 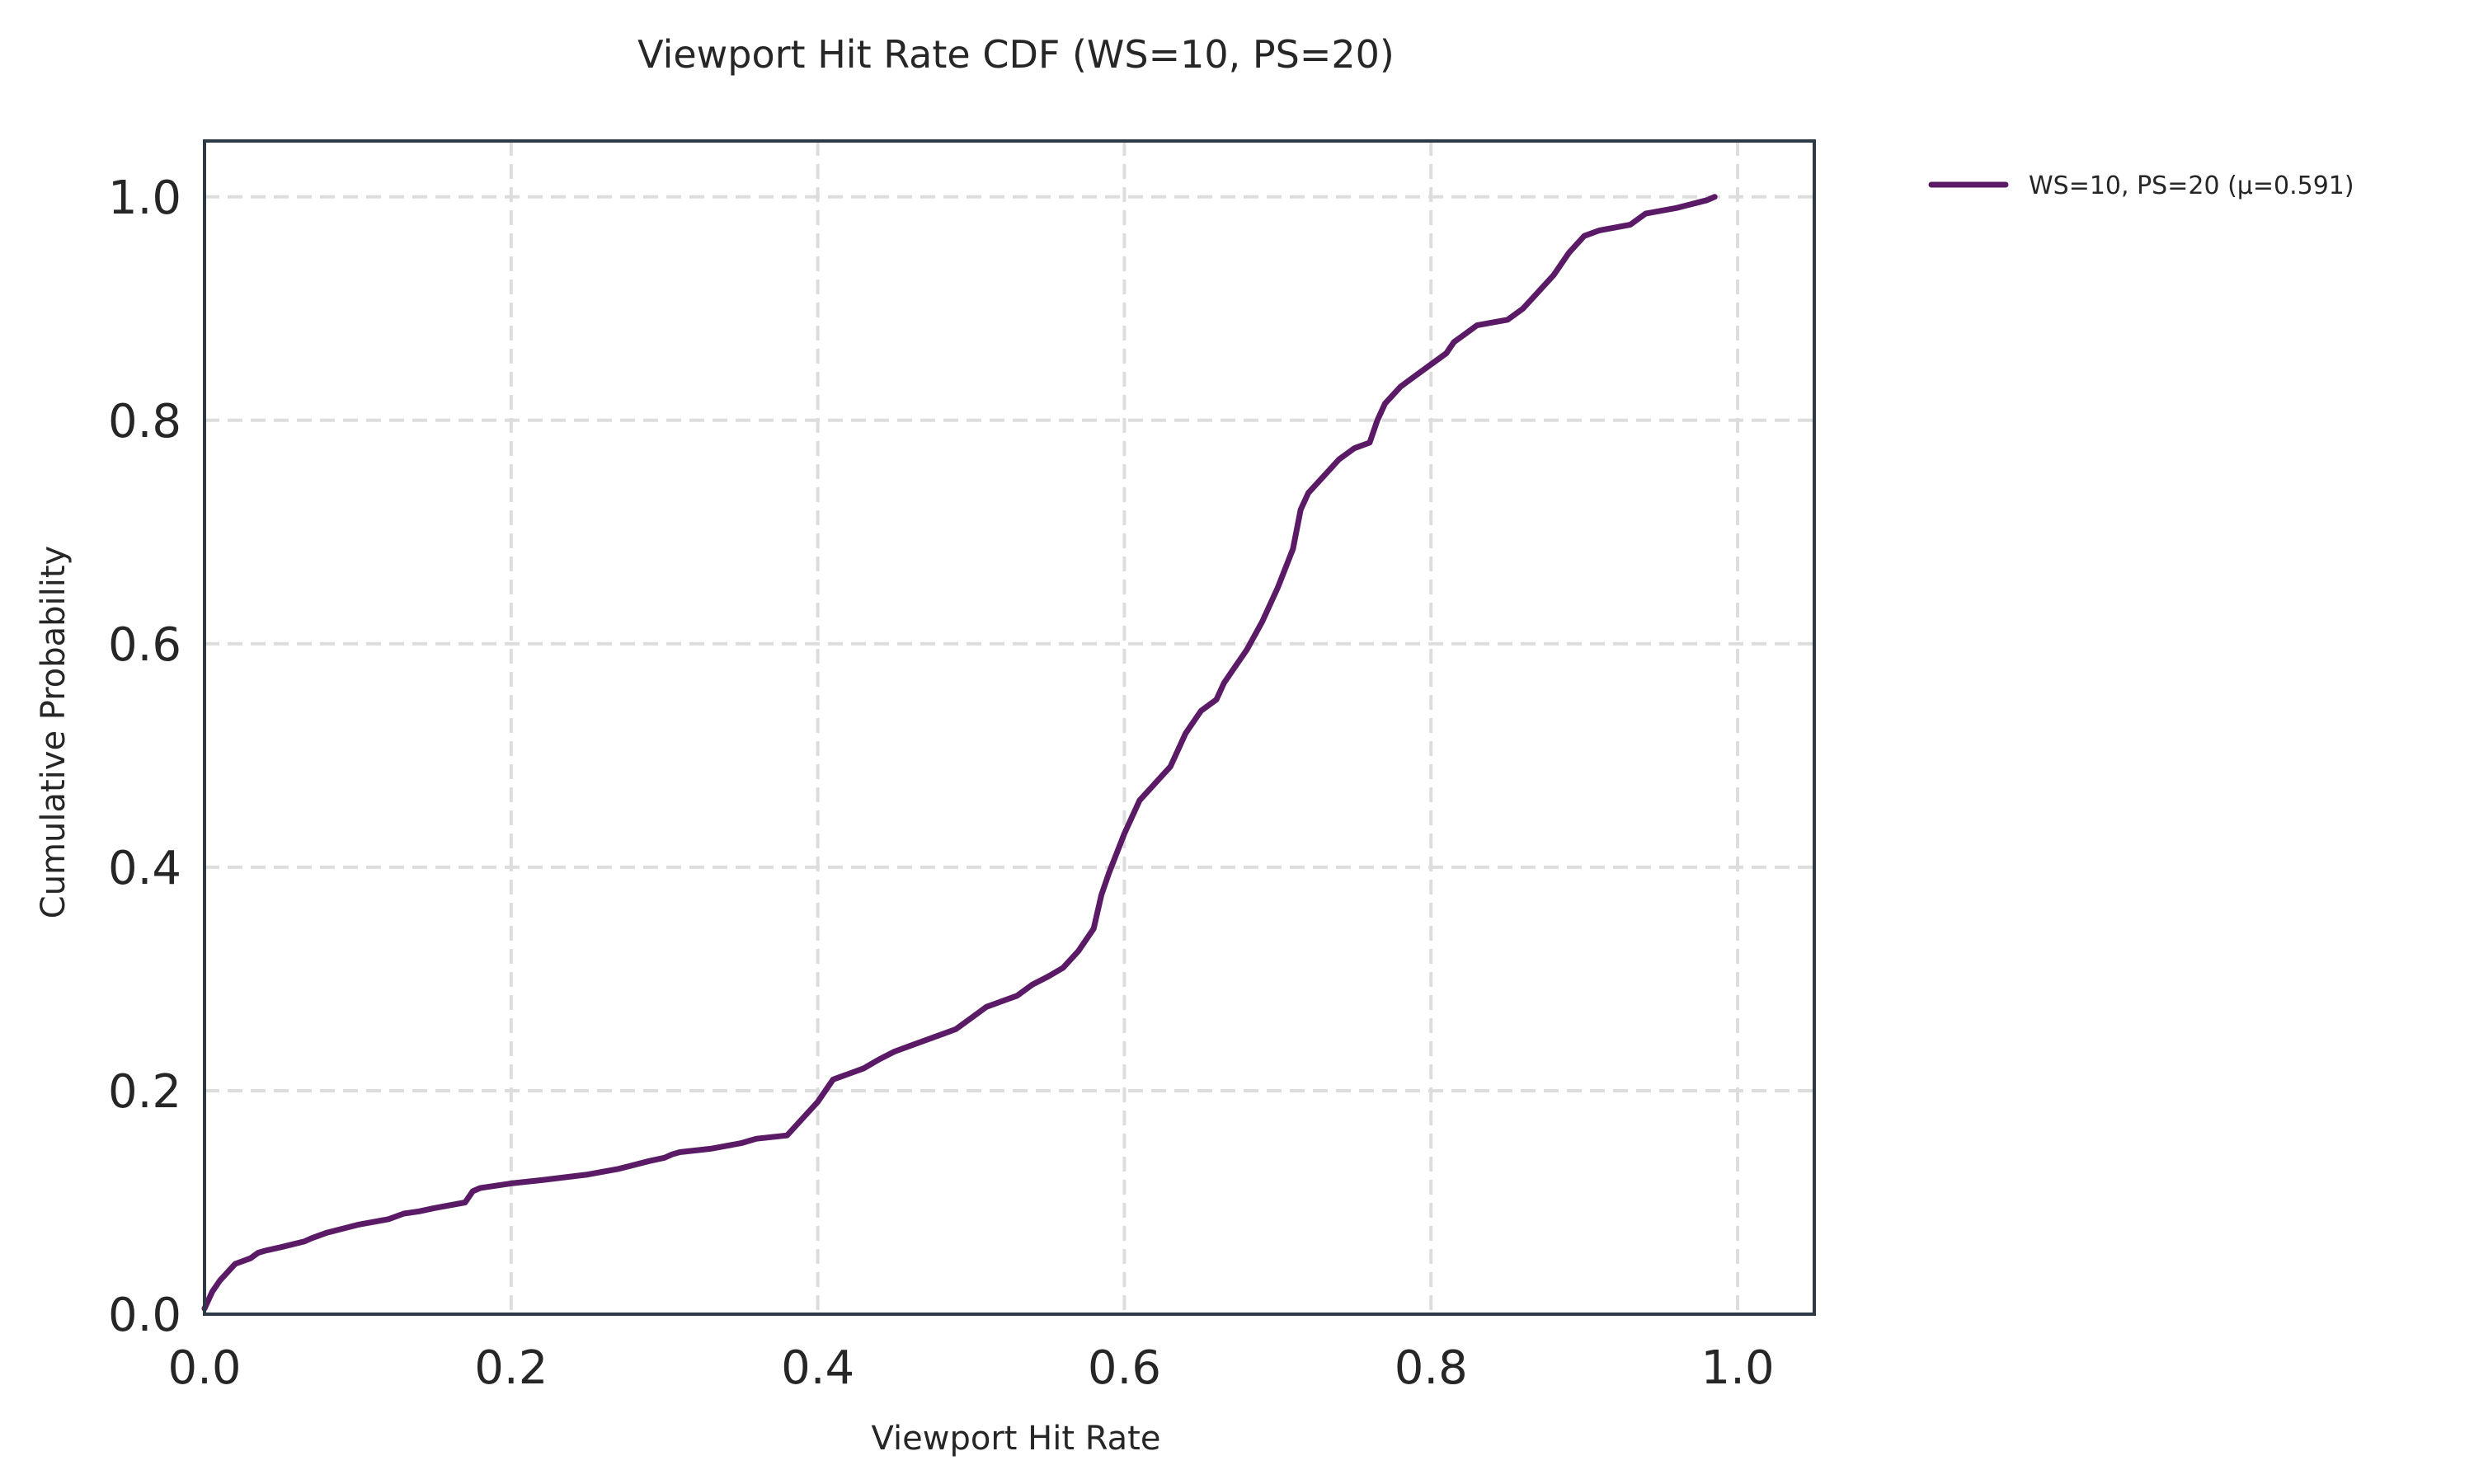 What do you see at coordinates (1016, 1439) in the screenshot?
I see `x-axis-label: Viewport Hit Rate` at bounding box center [1016, 1439].